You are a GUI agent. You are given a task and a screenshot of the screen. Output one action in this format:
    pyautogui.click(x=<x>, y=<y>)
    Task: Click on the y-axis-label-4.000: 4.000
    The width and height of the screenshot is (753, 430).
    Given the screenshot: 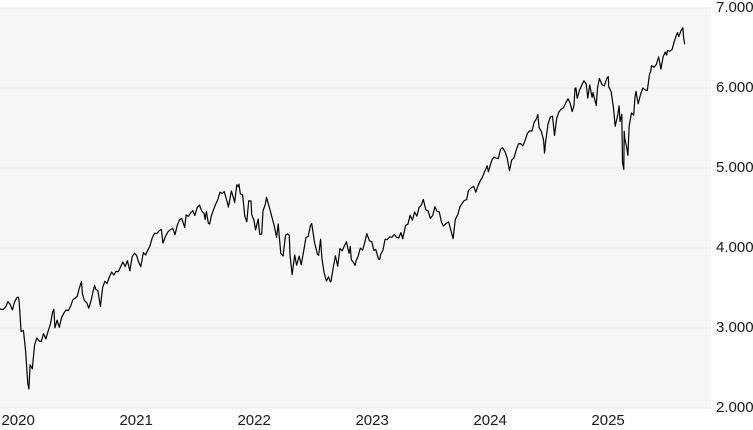 What is the action you would take?
    pyautogui.click(x=734, y=247)
    